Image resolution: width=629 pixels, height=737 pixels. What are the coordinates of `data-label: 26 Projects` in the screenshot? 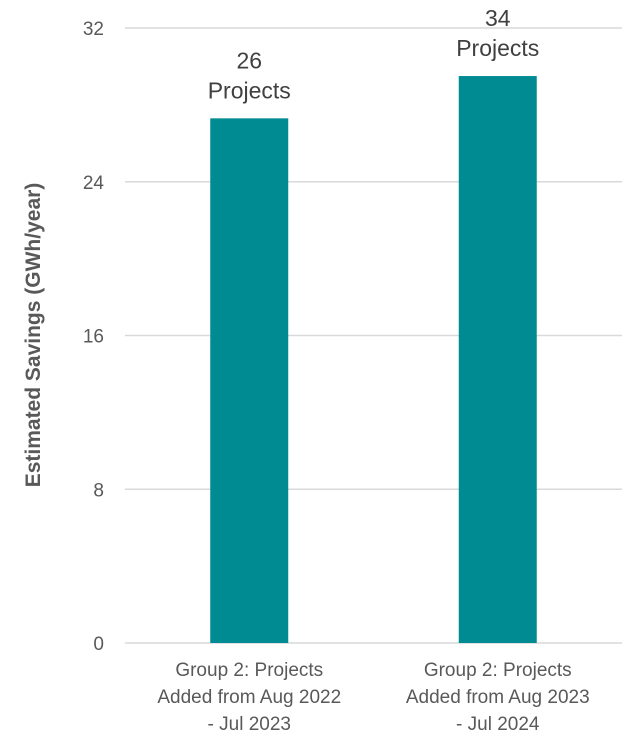 It's located at (249, 75).